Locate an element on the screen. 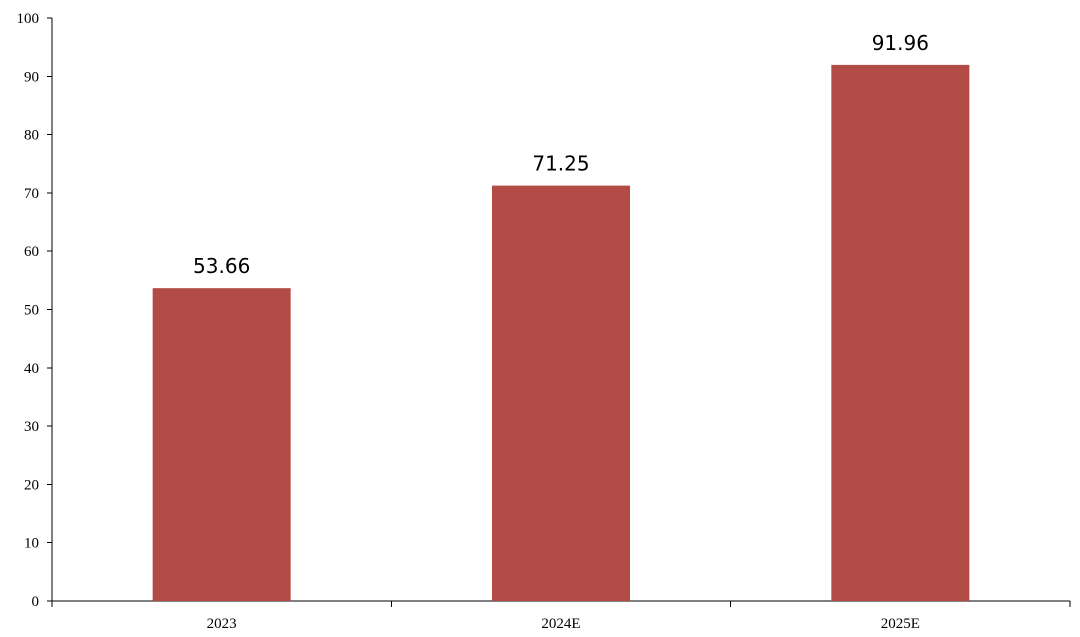 Image resolution: width=1080 pixels, height=637 pixels. data-label-2024E: 71.25 is located at coordinates (560, 164).